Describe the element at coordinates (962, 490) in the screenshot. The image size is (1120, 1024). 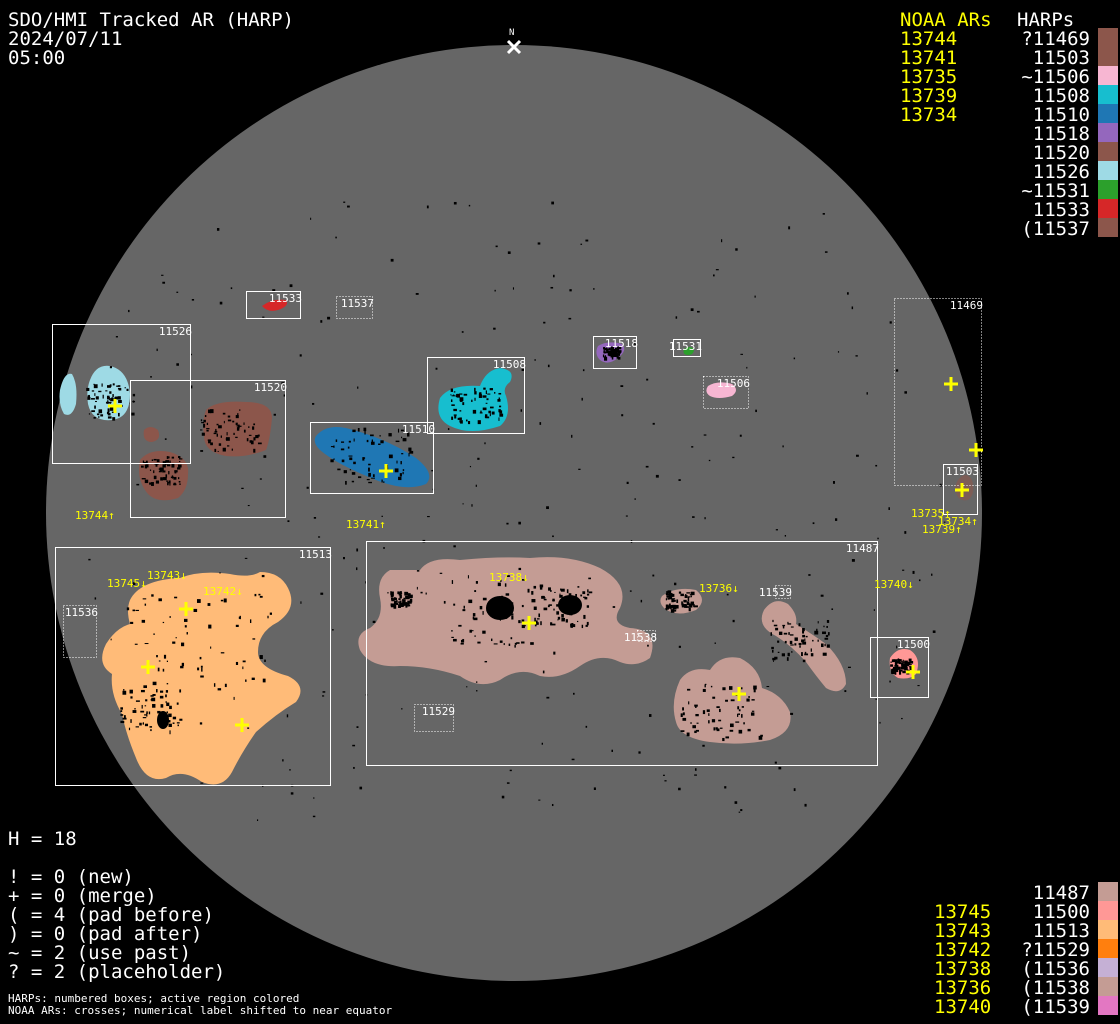
I see `noaa-cross-icon` at that location.